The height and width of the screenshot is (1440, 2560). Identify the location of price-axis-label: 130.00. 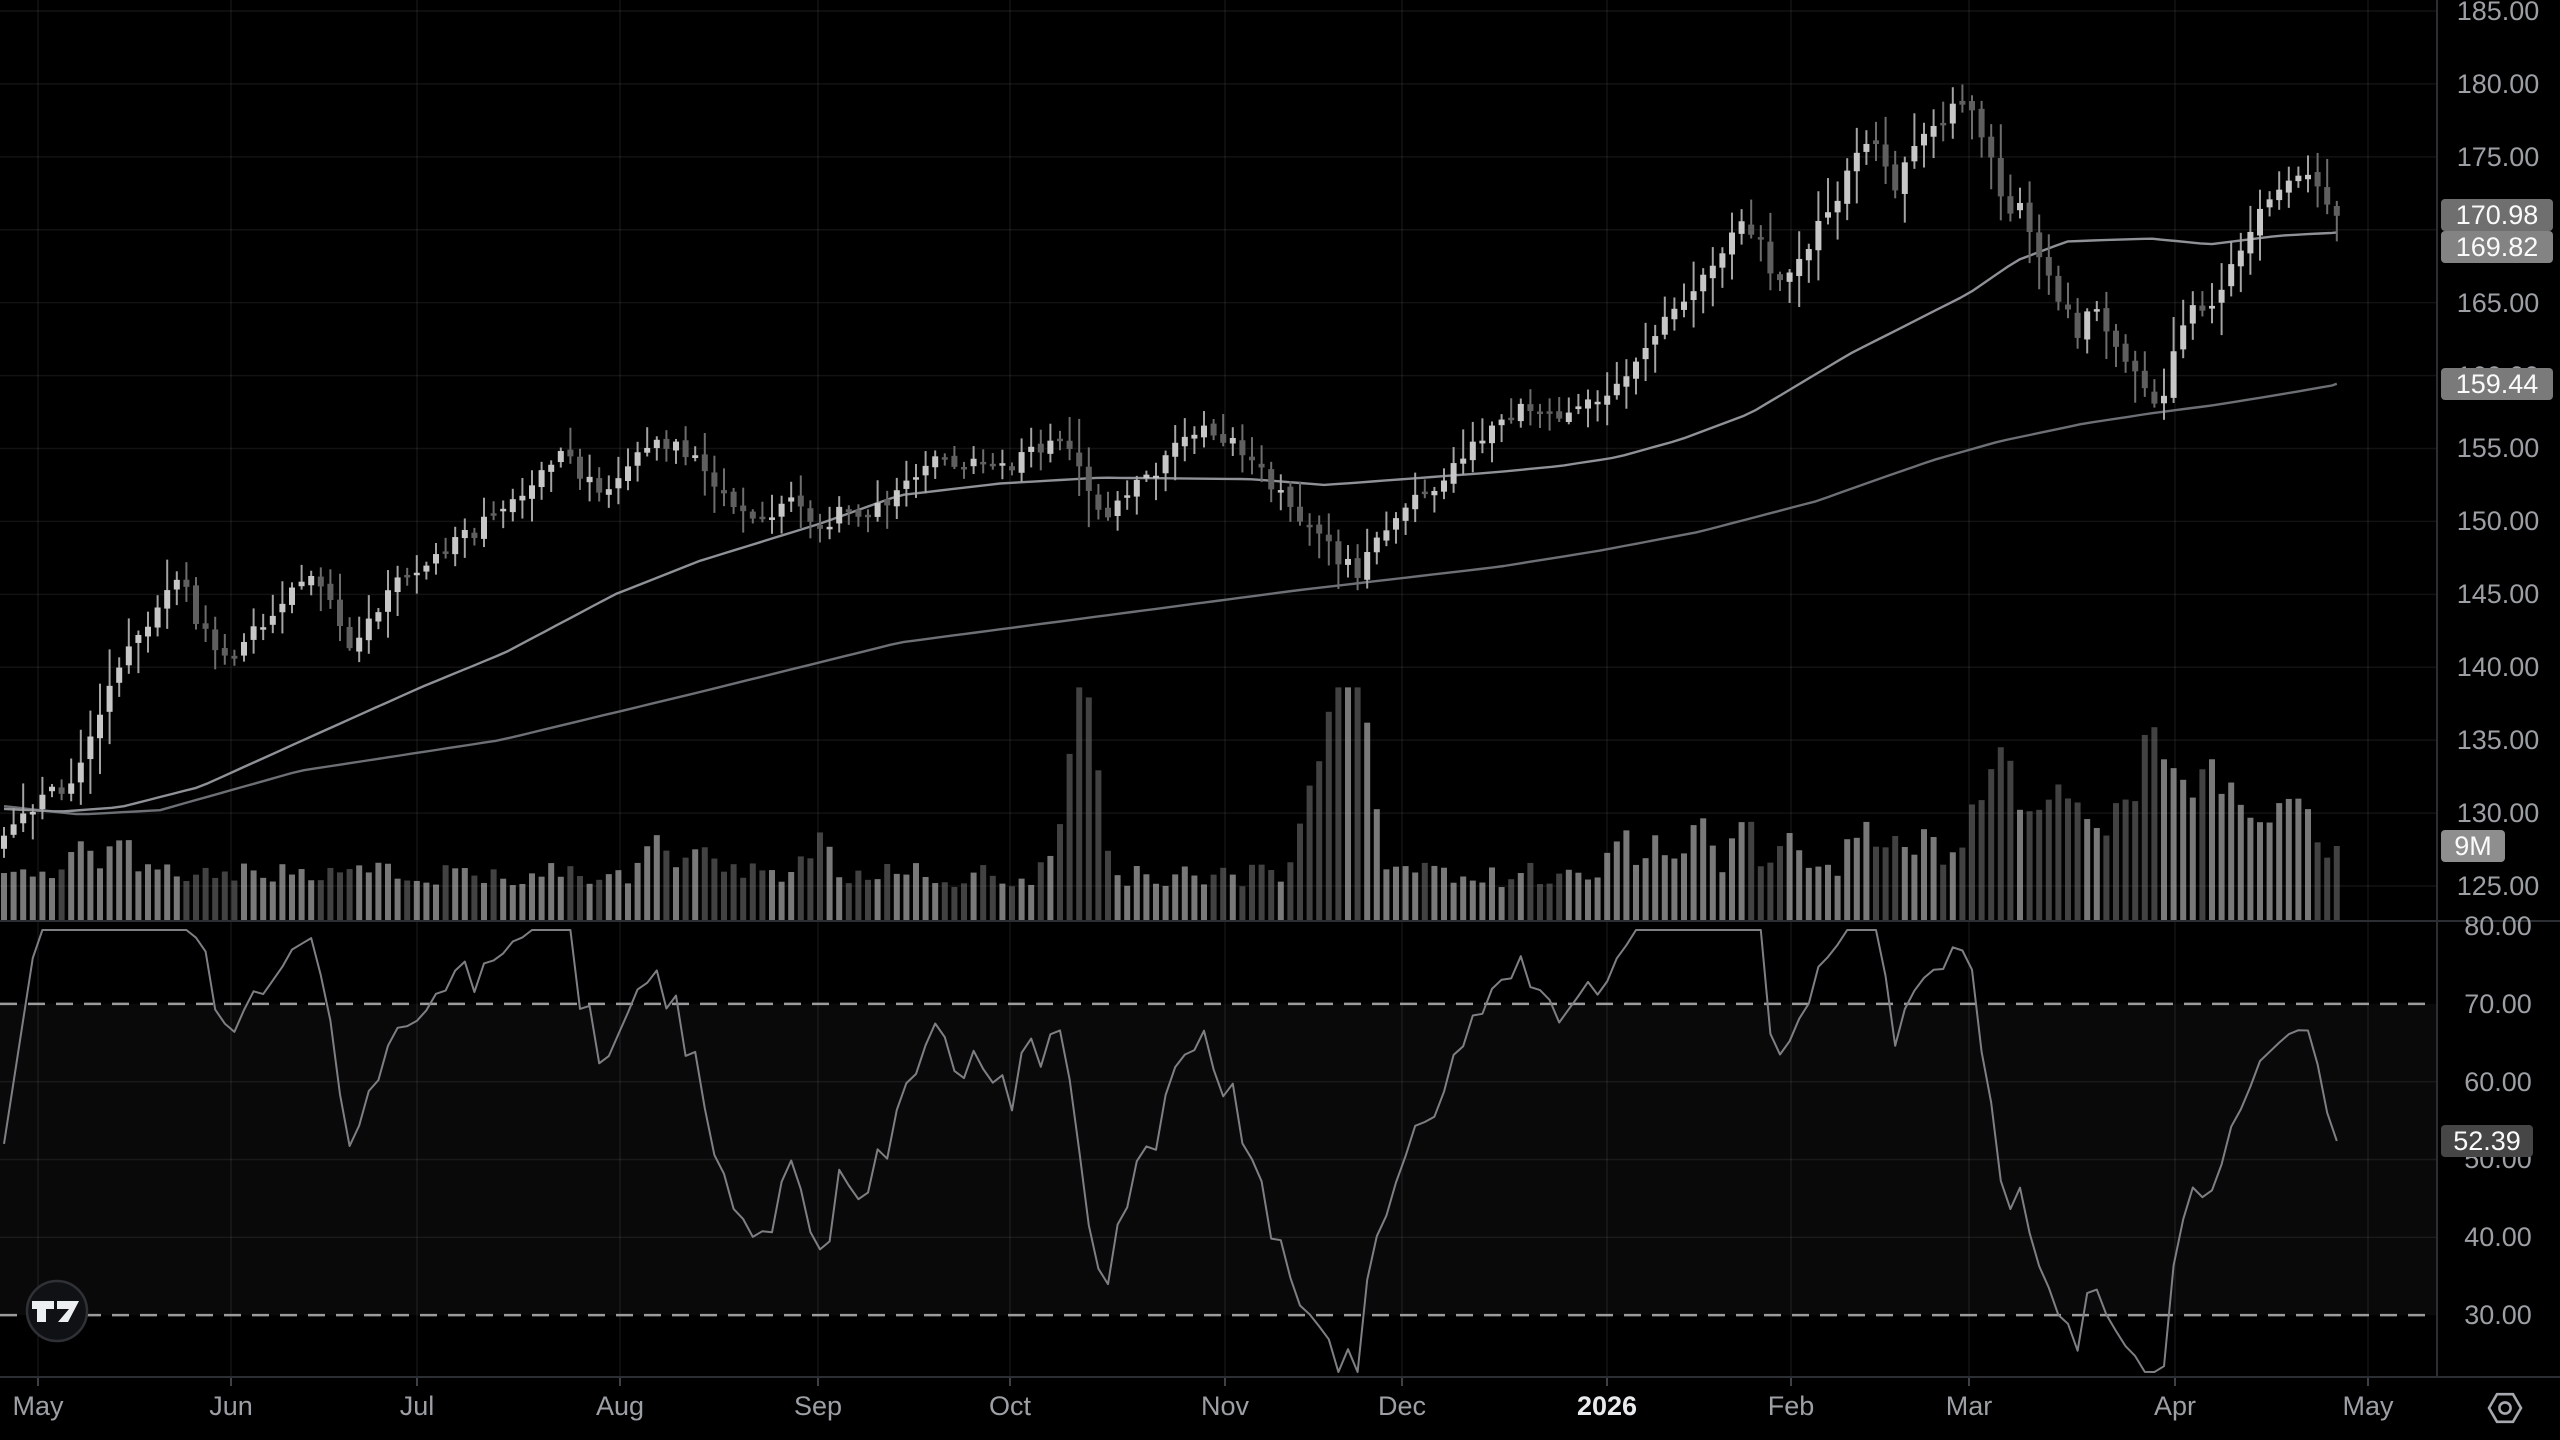
(2498, 813).